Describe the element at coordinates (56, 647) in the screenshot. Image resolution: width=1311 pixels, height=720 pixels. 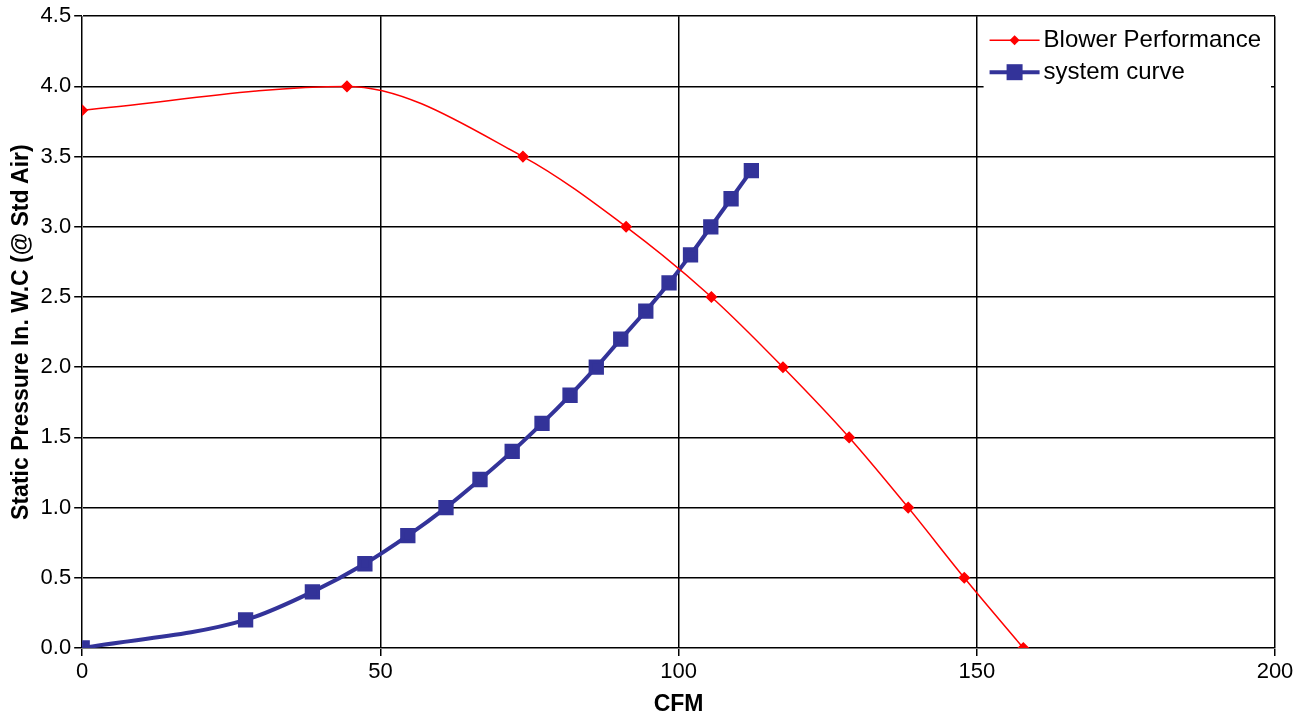
I see `y-tick-label: 0.0` at that location.